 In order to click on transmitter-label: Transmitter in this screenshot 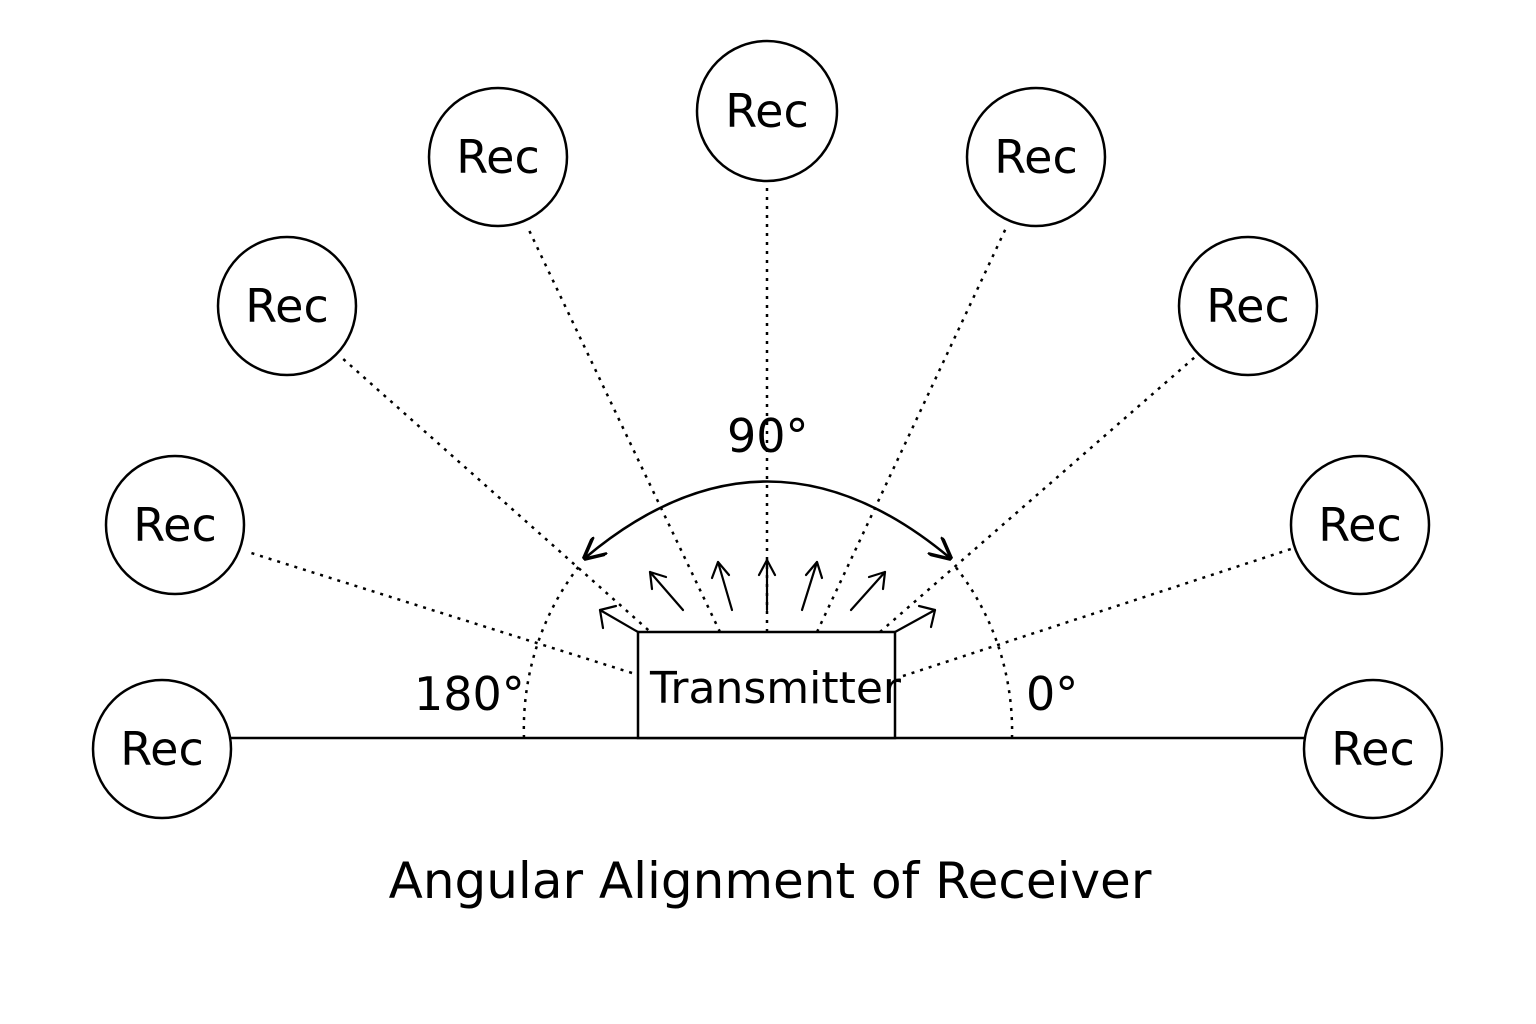, I will do `click(775, 688)`.